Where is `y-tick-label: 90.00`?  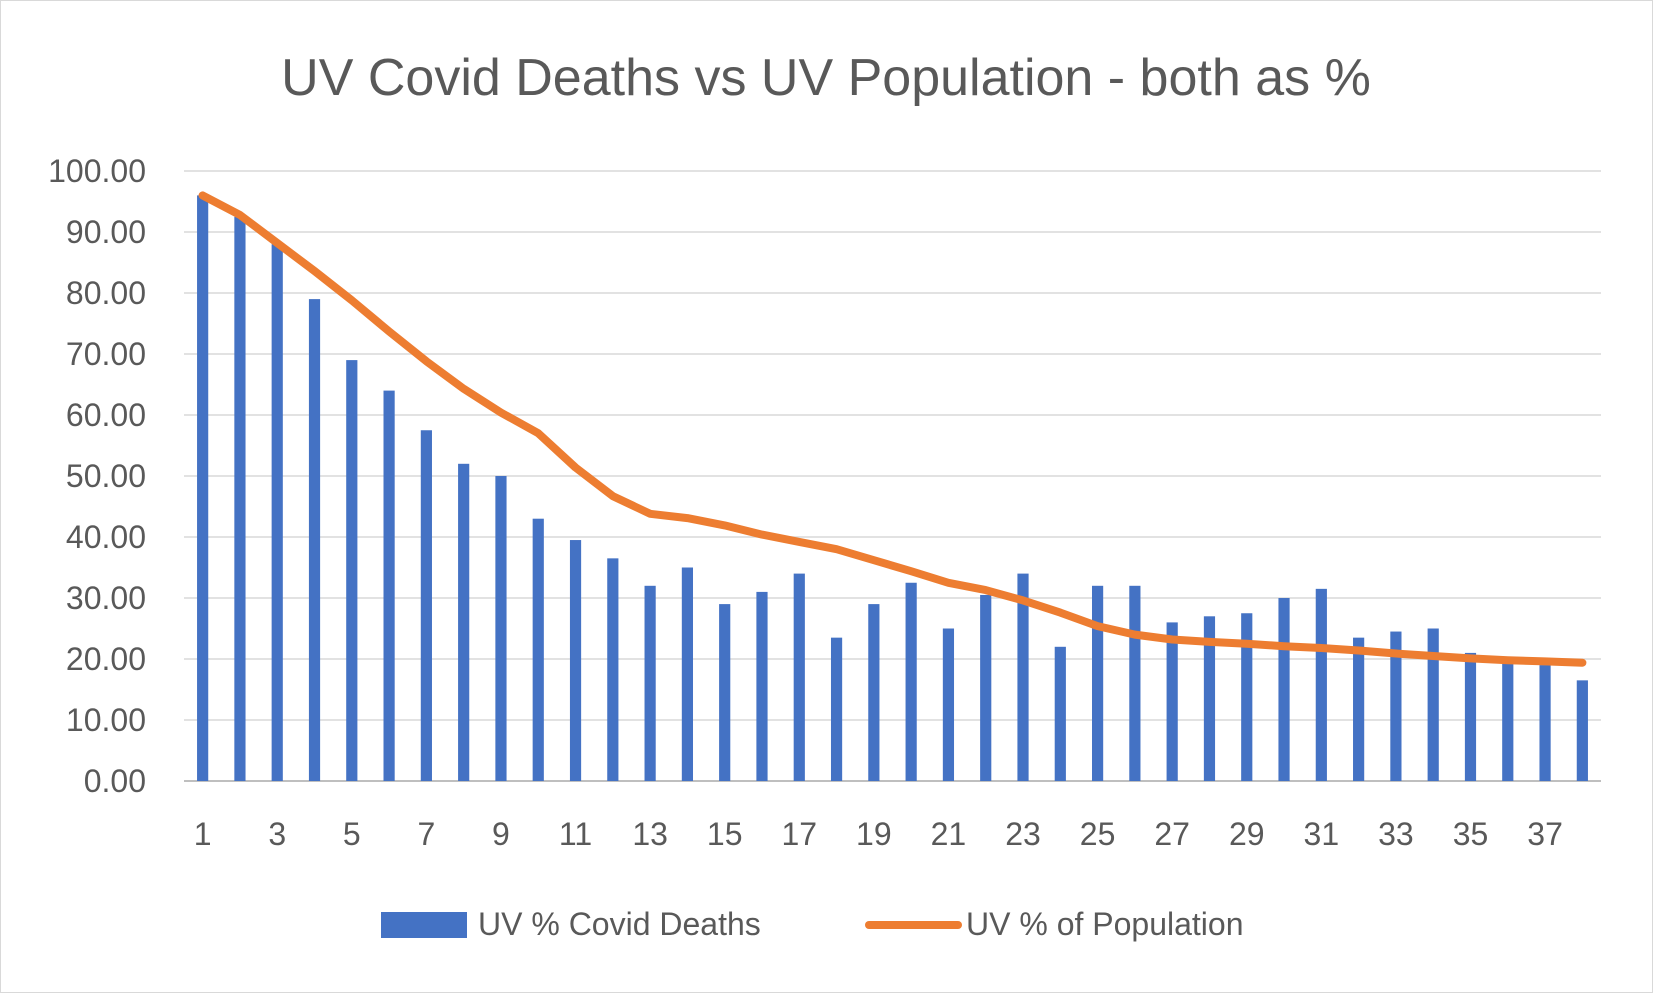
y-tick-label: 90.00 is located at coordinates (106, 232).